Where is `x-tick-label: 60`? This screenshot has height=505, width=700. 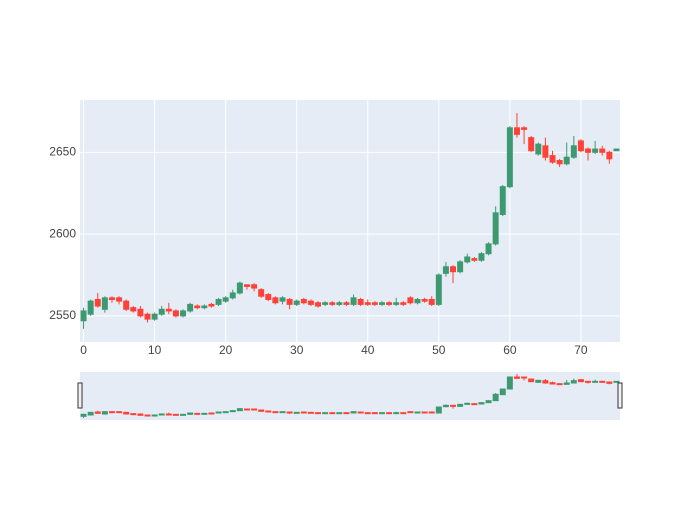
x-tick-label: 60 is located at coordinates (510, 350).